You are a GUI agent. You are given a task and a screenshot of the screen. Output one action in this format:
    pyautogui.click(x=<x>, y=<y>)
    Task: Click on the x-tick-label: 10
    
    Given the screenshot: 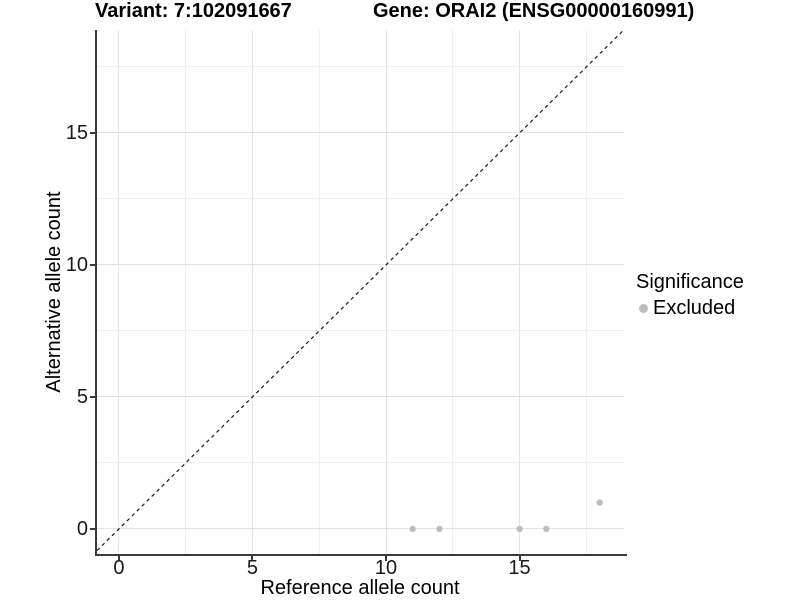 What is the action you would take?
    pyautogui.click(x=386, y=568)
    